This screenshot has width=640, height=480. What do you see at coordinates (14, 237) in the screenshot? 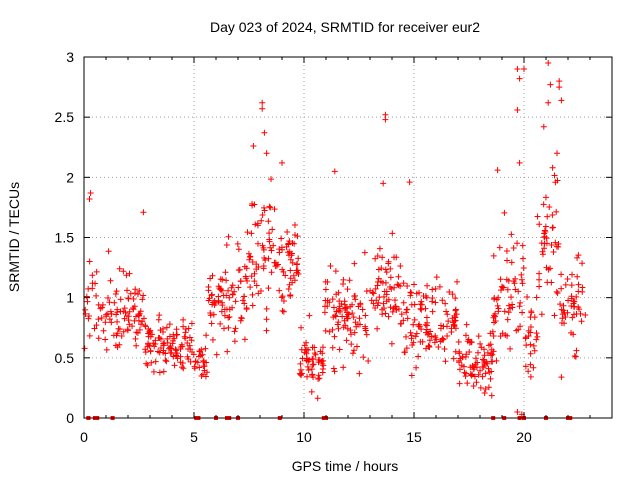
I see `y-axis-label: SRMTID / TECUs` at bounding box center [14, 237].